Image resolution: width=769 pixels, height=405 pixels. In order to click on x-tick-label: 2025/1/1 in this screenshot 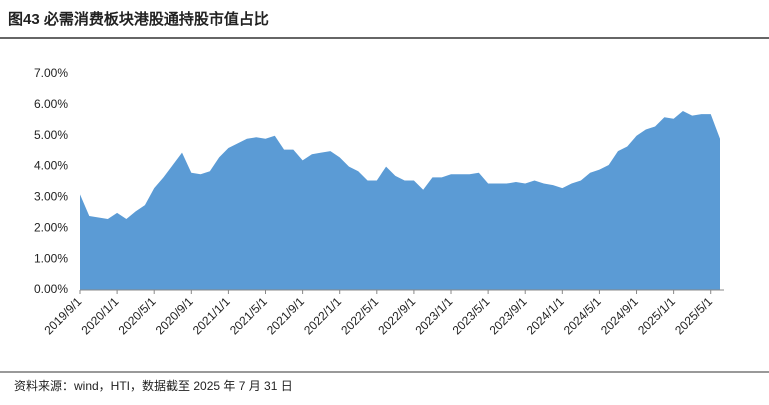, I will do `click(656, 315)`.